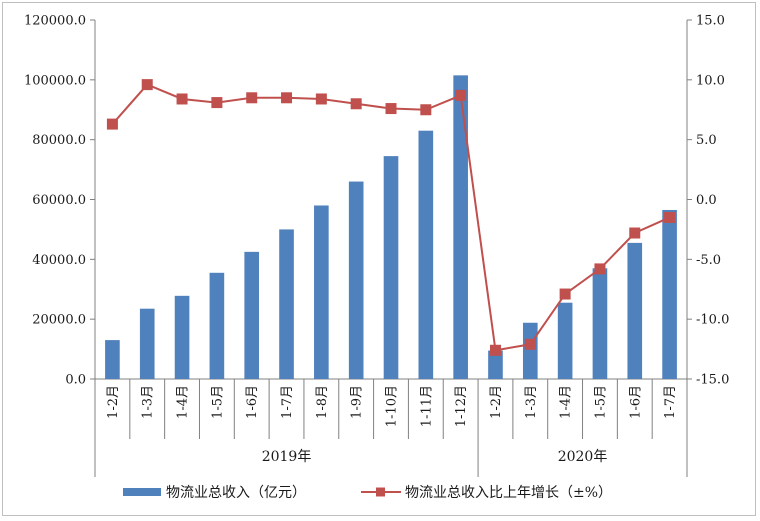 This screenshot has height=521, width=760. What do you see at coordinates (55, 21) in the screenshot?
I see `left-tick-label: 120000.0` at bounding box center [55, 21].